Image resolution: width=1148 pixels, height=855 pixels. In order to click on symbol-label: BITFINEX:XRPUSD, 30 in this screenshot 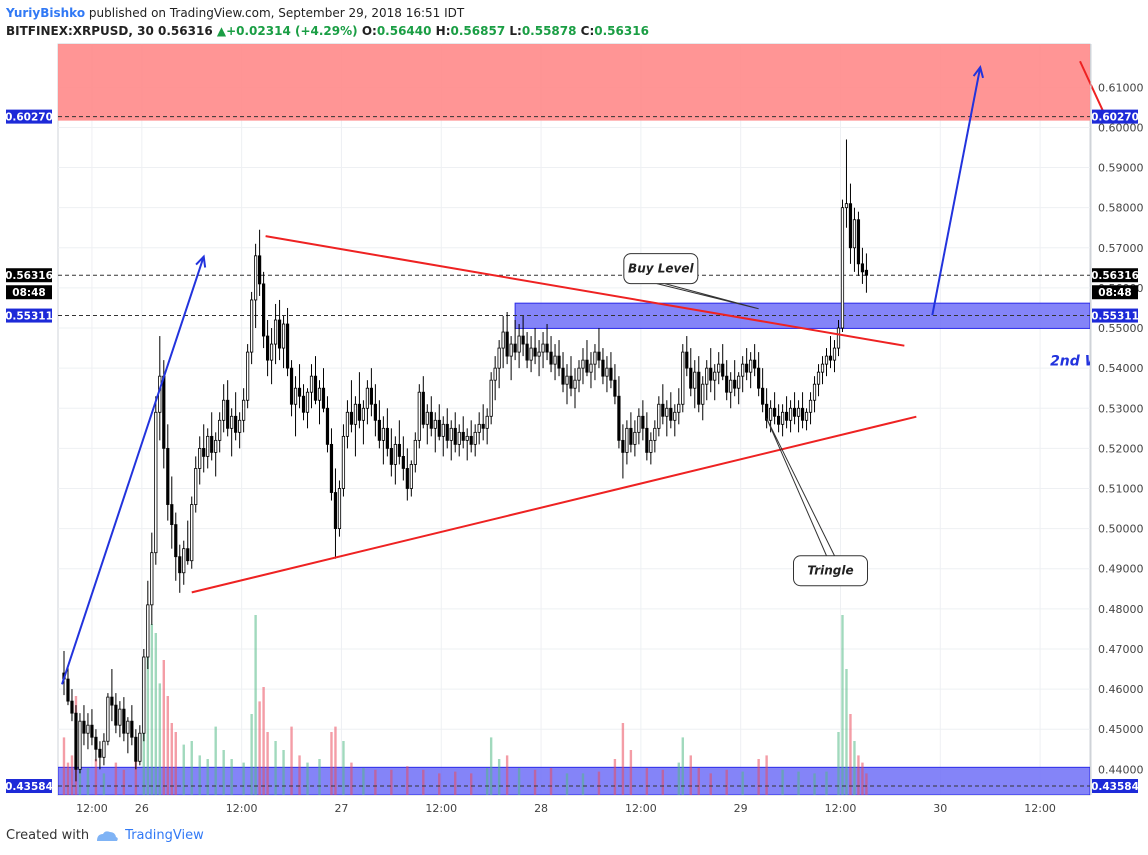, I will do `click(80, 31)`.